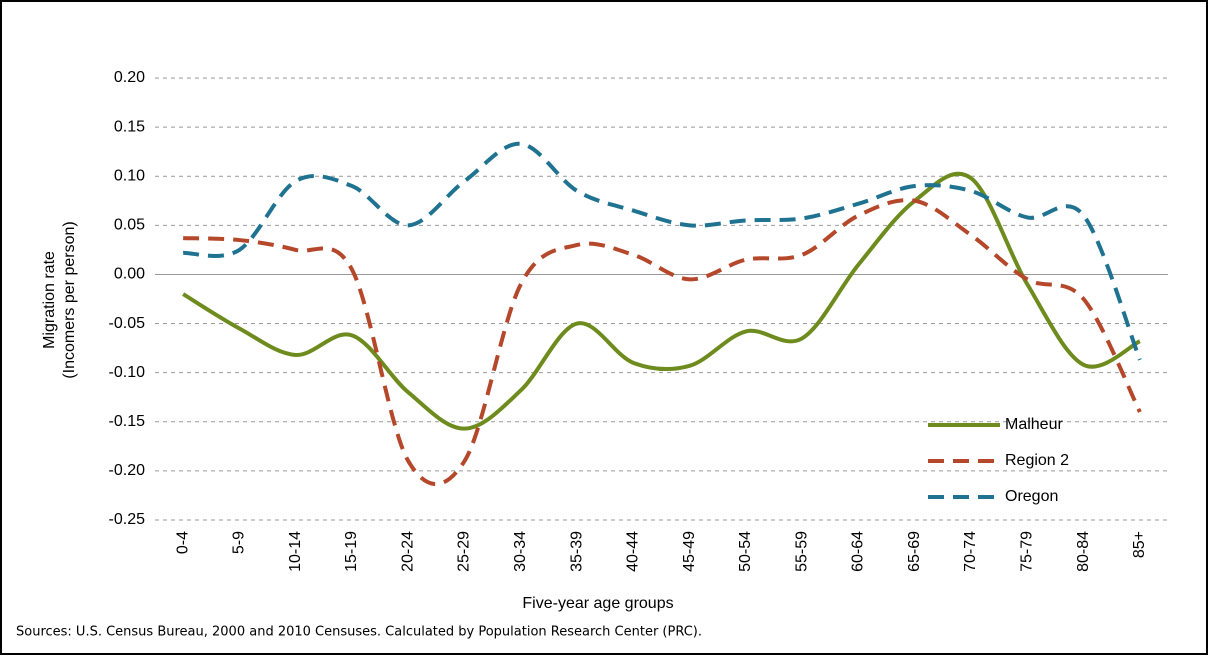 The width and height of the screenshot is (1209, 656). What do you see at coordinates (129, 175) in the screenshot?
I see `y-tick-label: 0.10` at bounding box center [129, 175].